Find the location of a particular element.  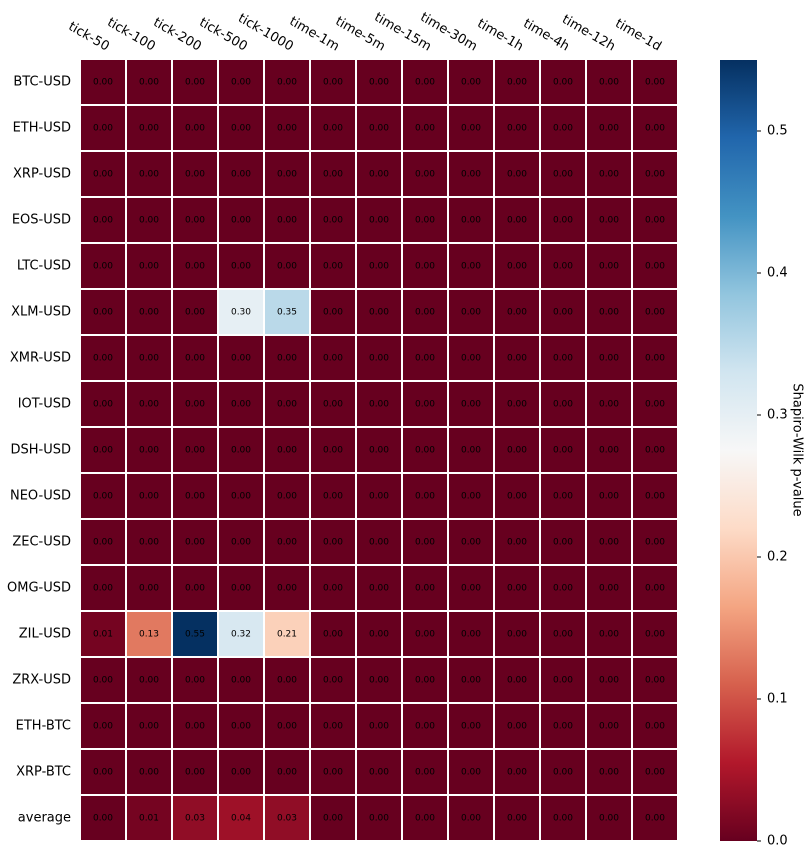

y-tick-label: XRP-USD is located at coordinates (42, 174).